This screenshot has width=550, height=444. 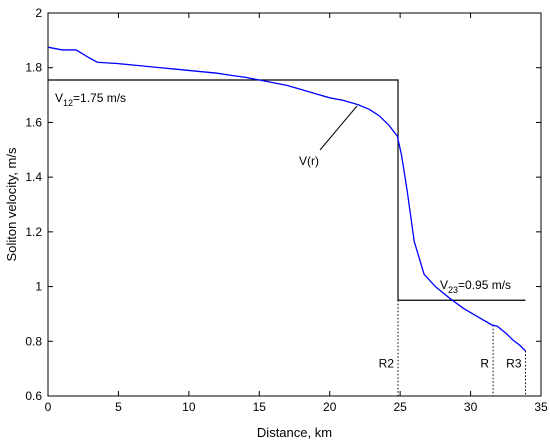 I want to click on x-tick-label: 20, so click(x=330, y=407).